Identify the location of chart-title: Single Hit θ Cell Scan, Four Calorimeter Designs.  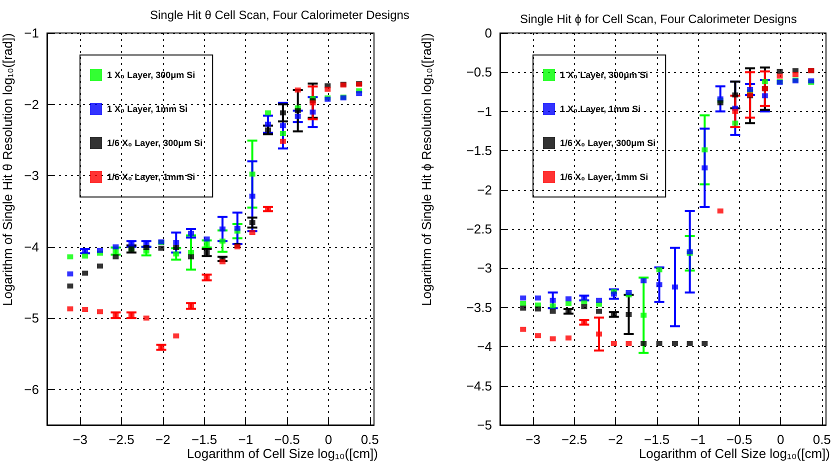
(280, 15).